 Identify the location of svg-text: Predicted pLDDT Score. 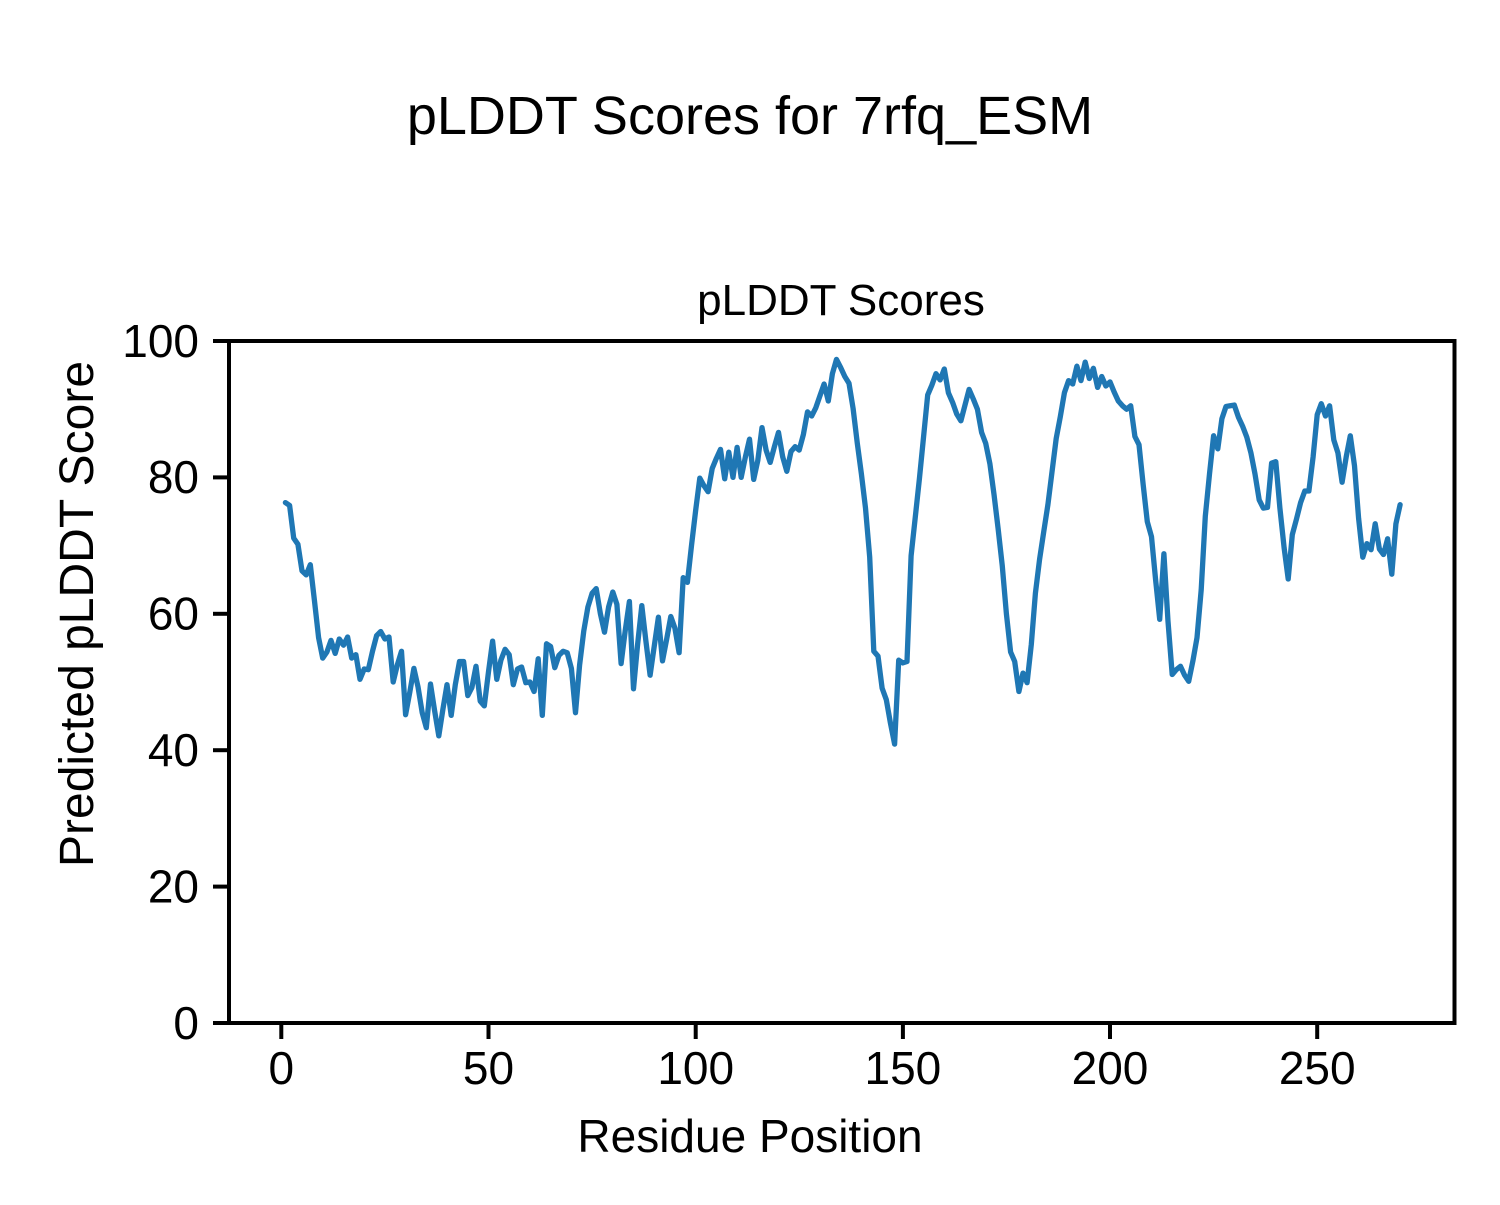
(77, 614).